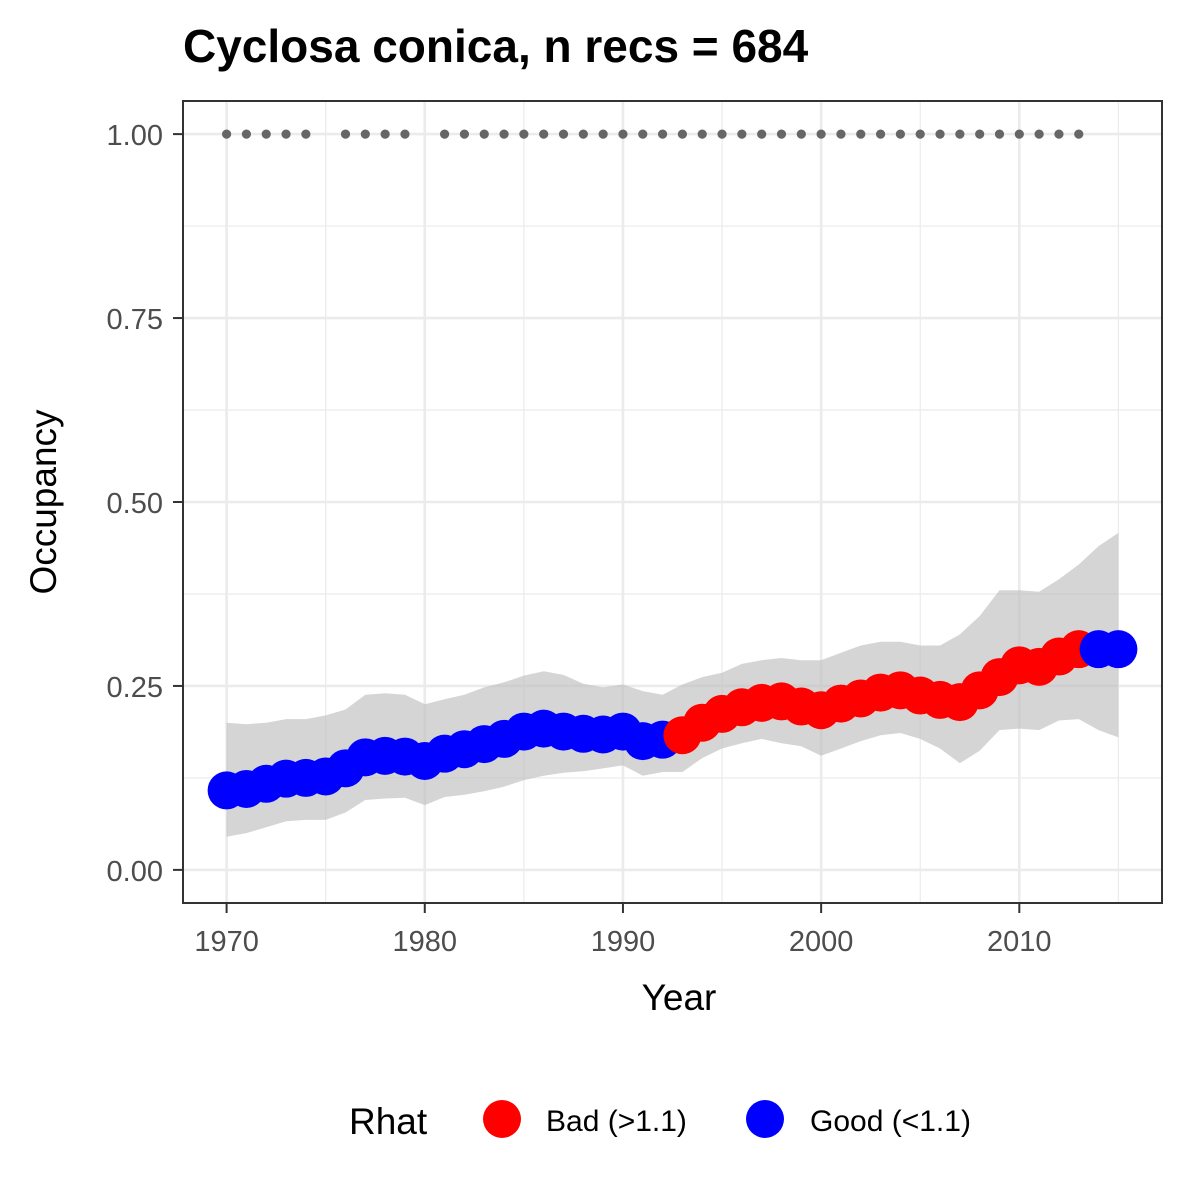 The height and width of the screenshot is (1200, 1200). What do you see at coordinates (135, 320) in the screenshot?
I see `y-tick-label: 0.75` at bounding box center [135, 320].